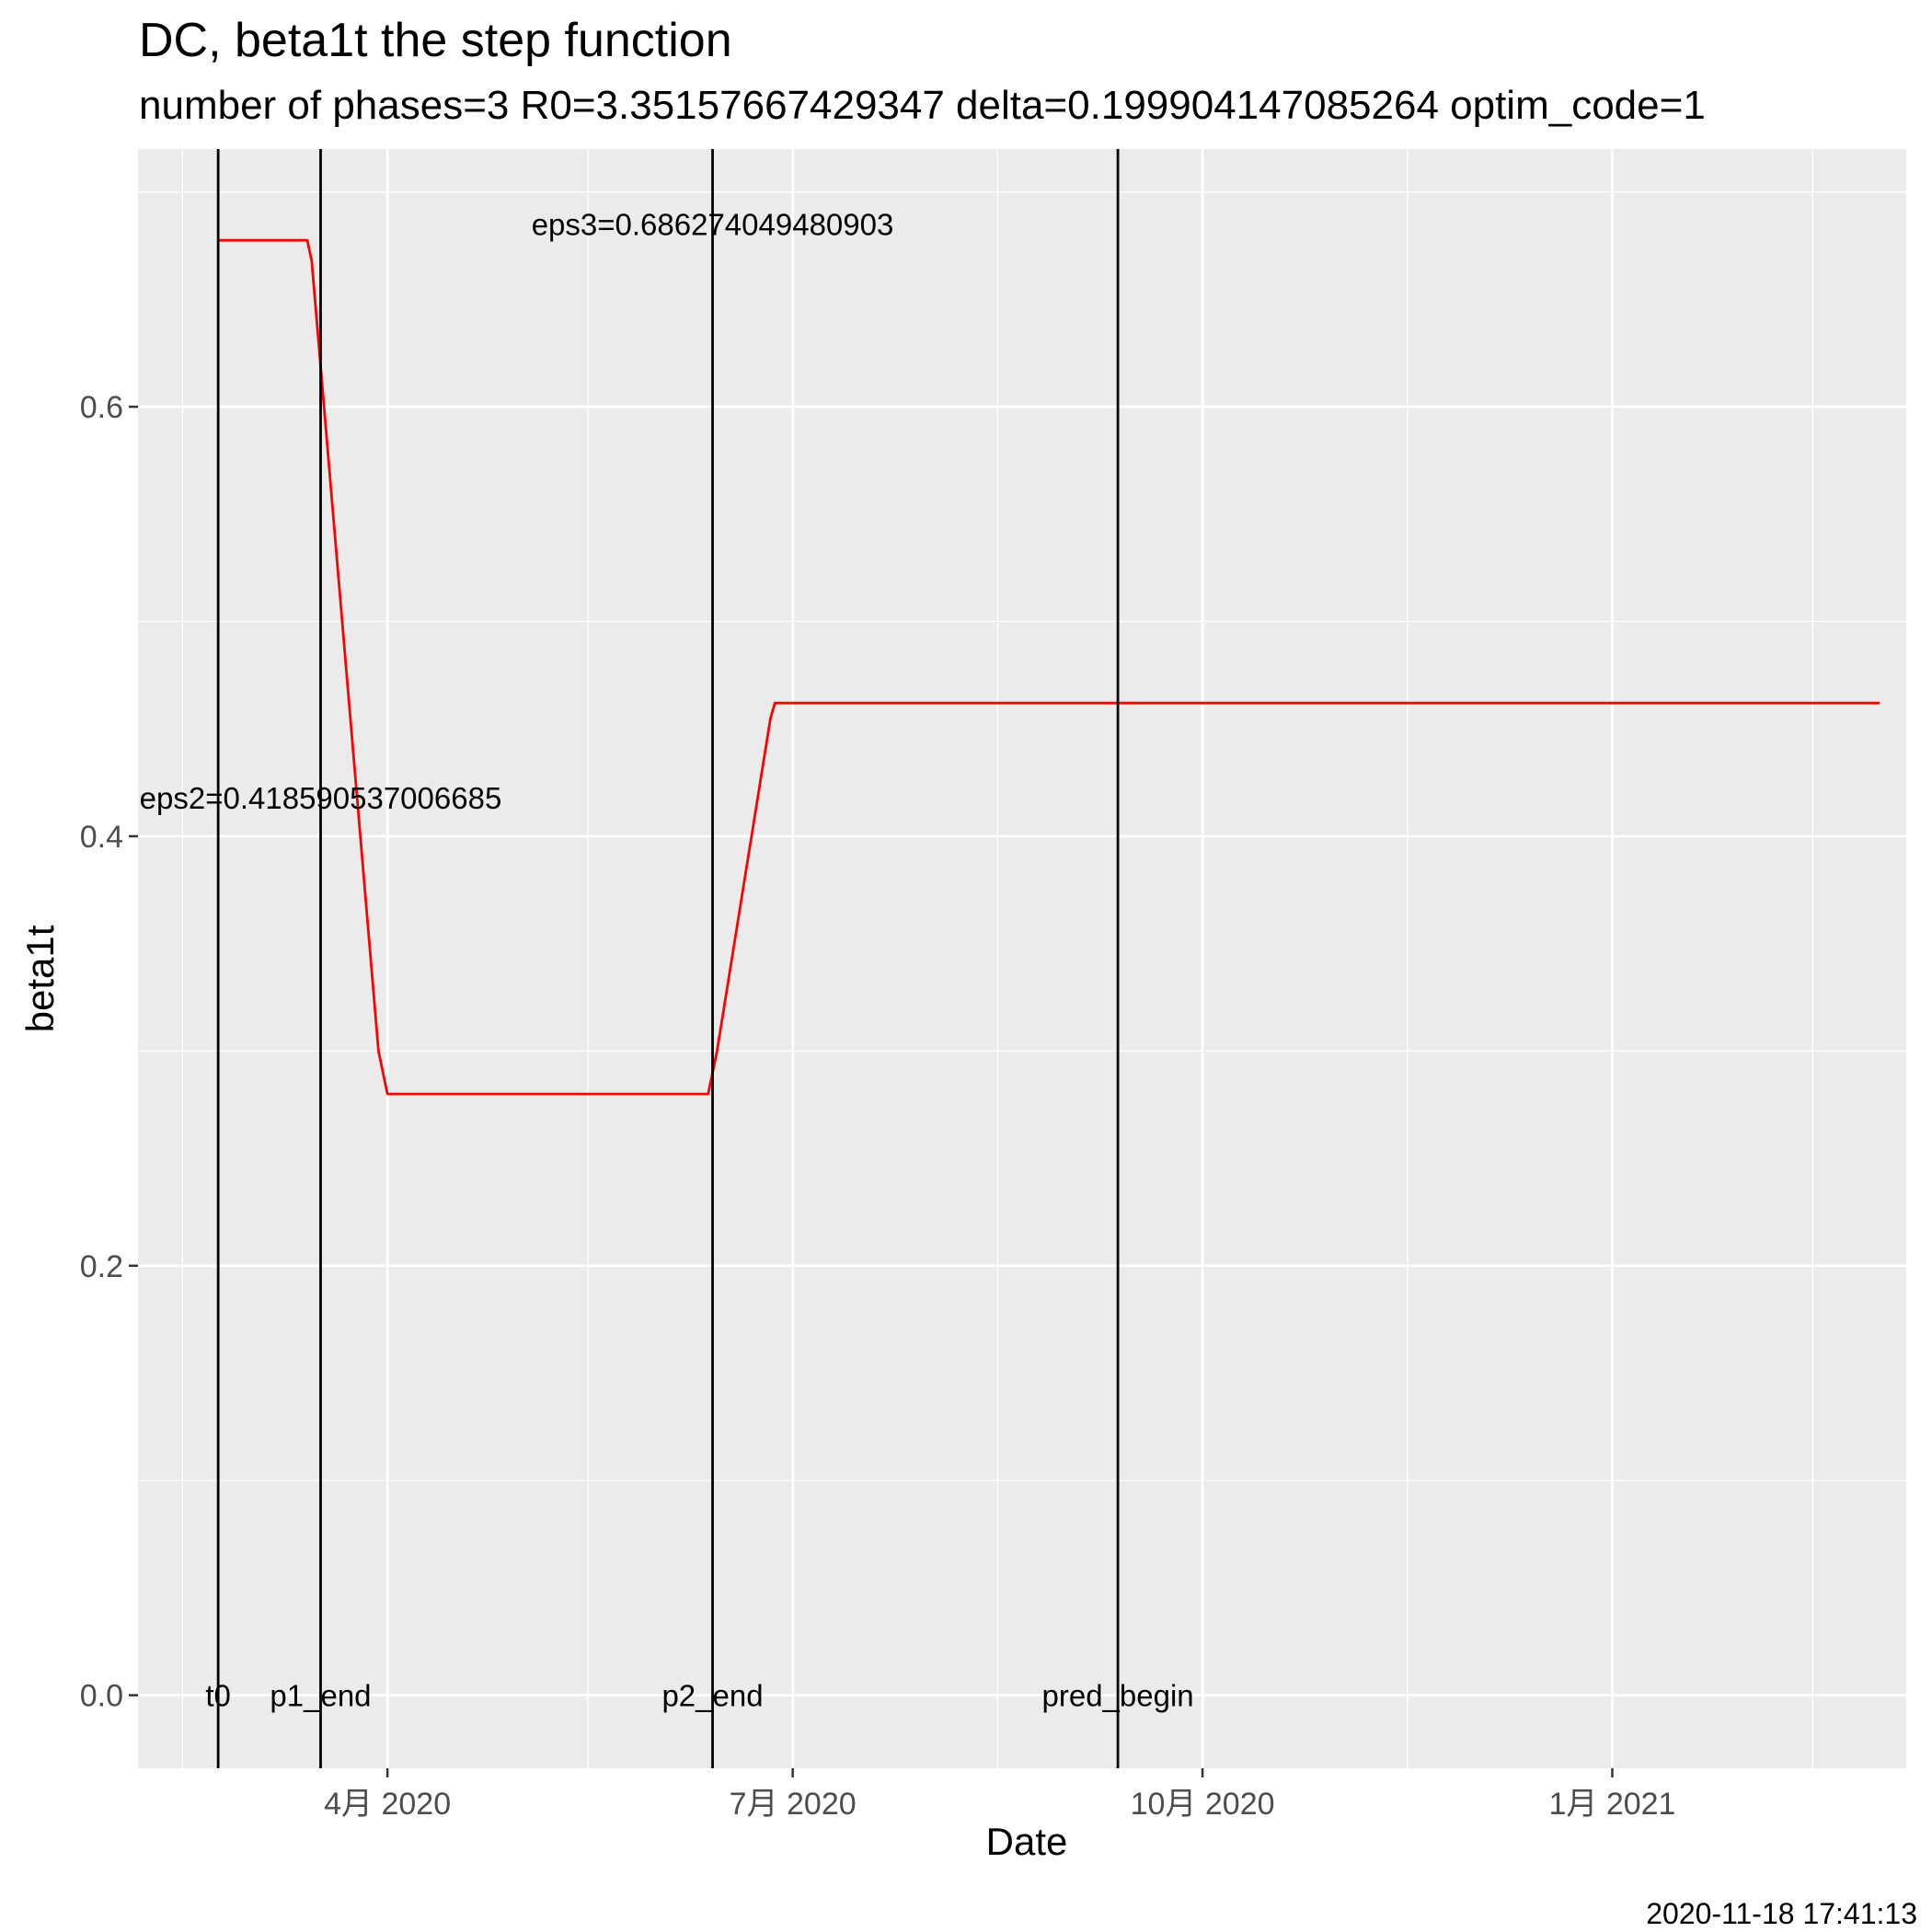 The image size is (1932, 1932). What do you see at coordinates (1203, 1804) in the screenshot?
I see `x-tick-label: 10月 2020` at bounding box center [1203, 1804].